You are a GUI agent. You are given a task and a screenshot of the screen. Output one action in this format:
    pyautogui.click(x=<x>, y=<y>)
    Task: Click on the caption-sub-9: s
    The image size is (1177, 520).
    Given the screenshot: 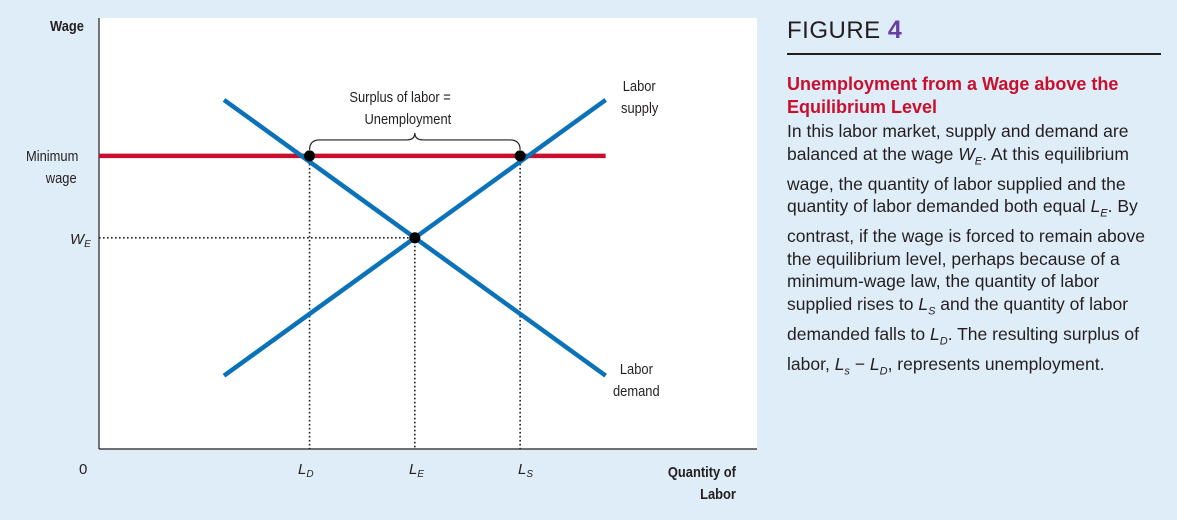 What is the action you would take?
    pyautogui.click(x=847, y=371)
    